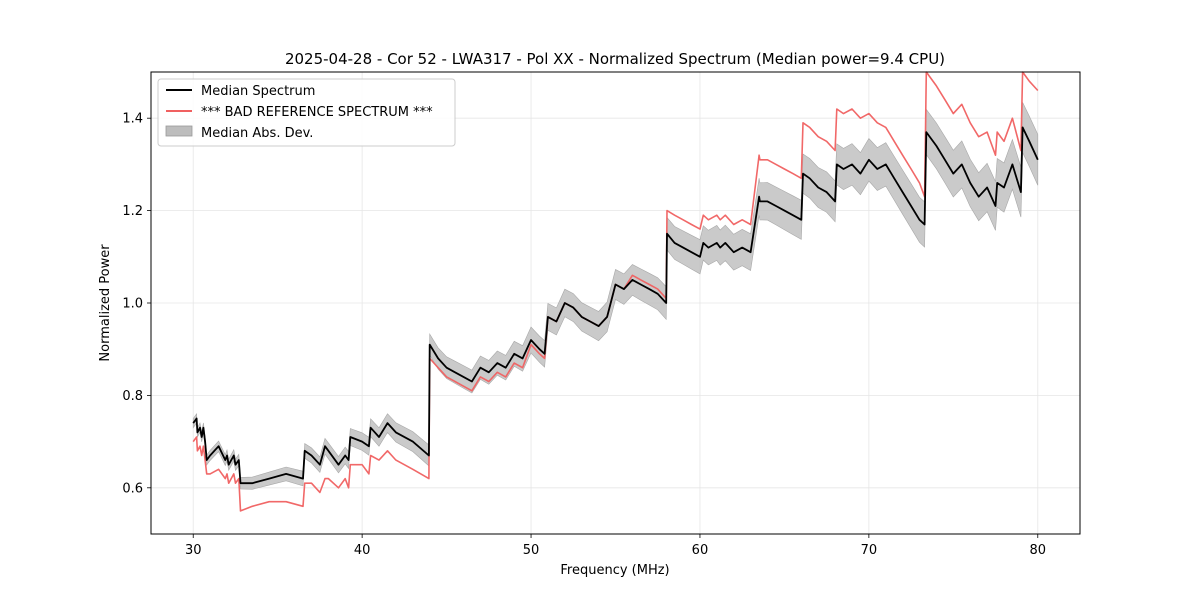  I want to click on legend-box, so click(306, 112).